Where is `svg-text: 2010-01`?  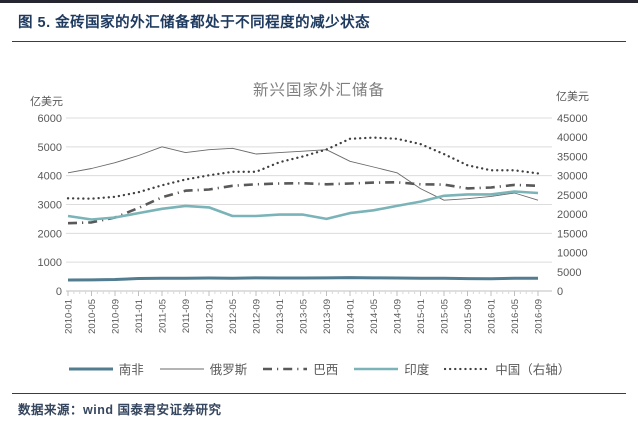 svg-text: 2010-01 is located at coordinates (69, 316).